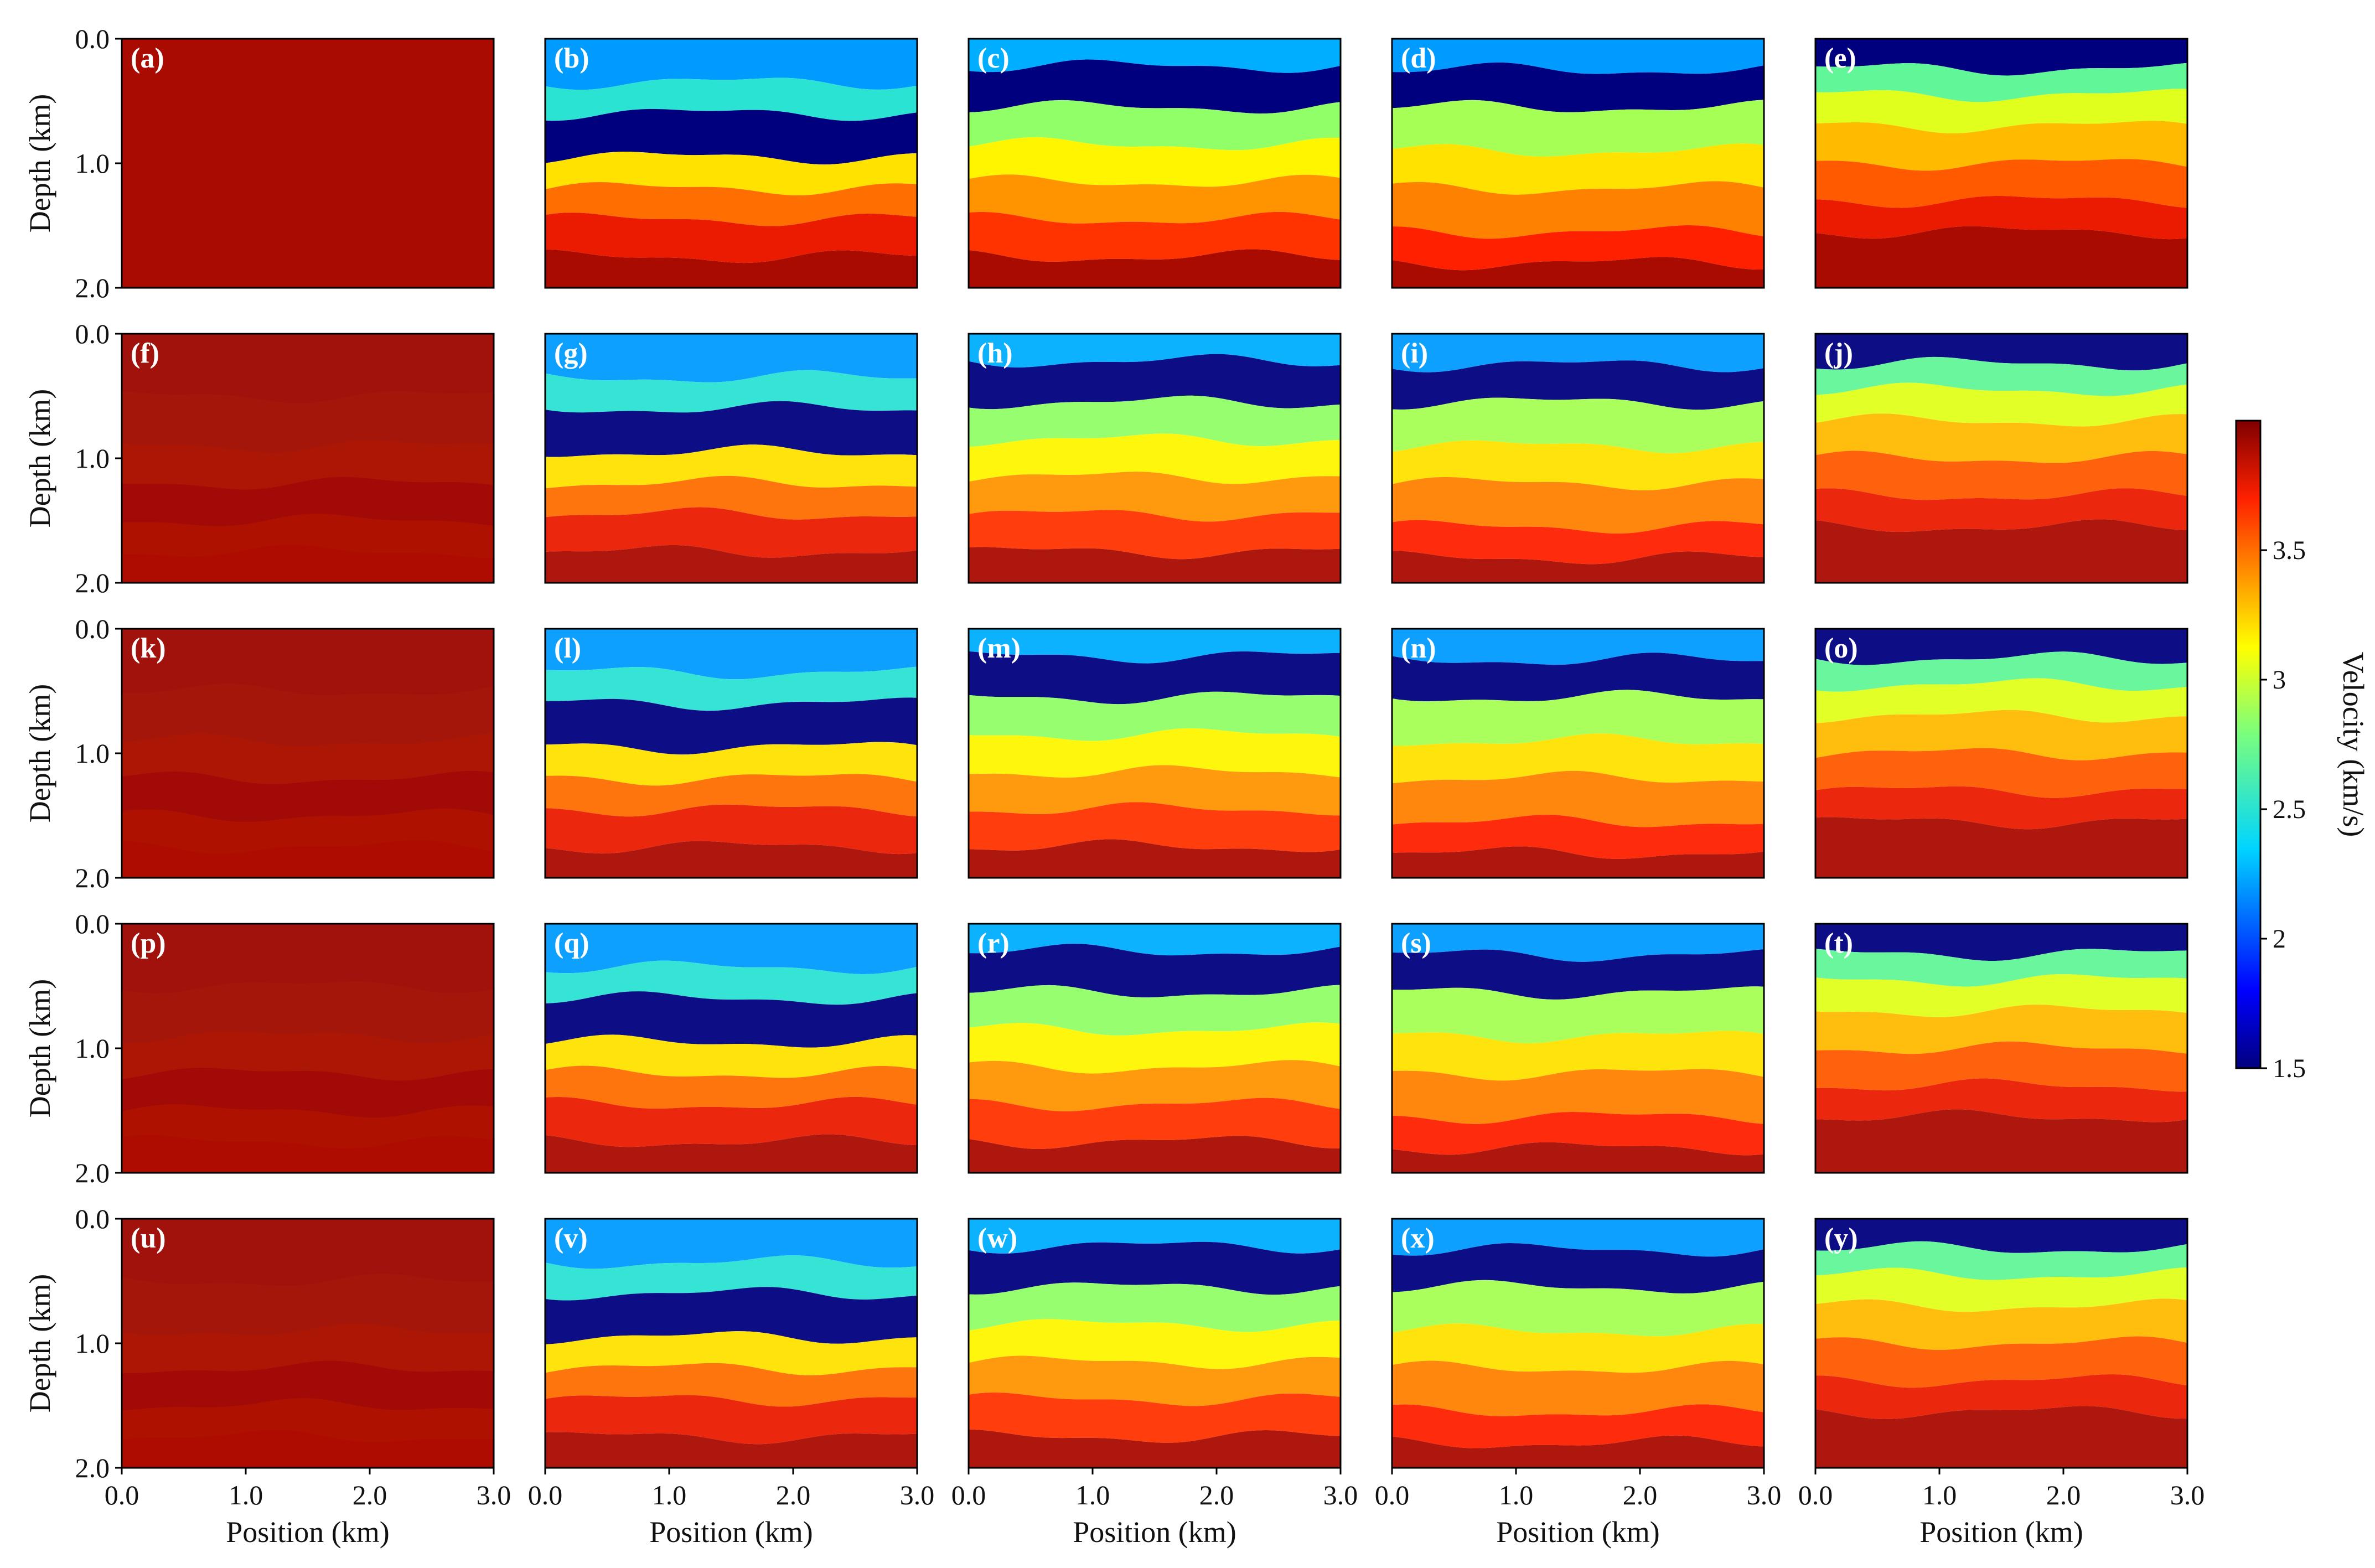  I want to click on panel-label: (v), so click(571, 1238).